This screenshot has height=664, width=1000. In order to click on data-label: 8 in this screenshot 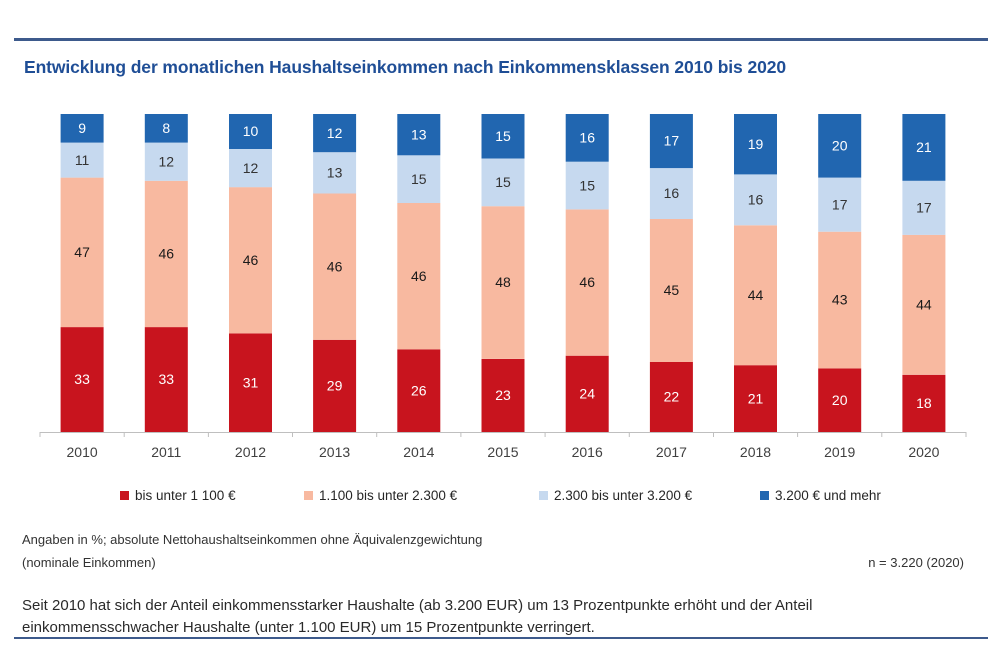, I will do `click(166, 128)`.